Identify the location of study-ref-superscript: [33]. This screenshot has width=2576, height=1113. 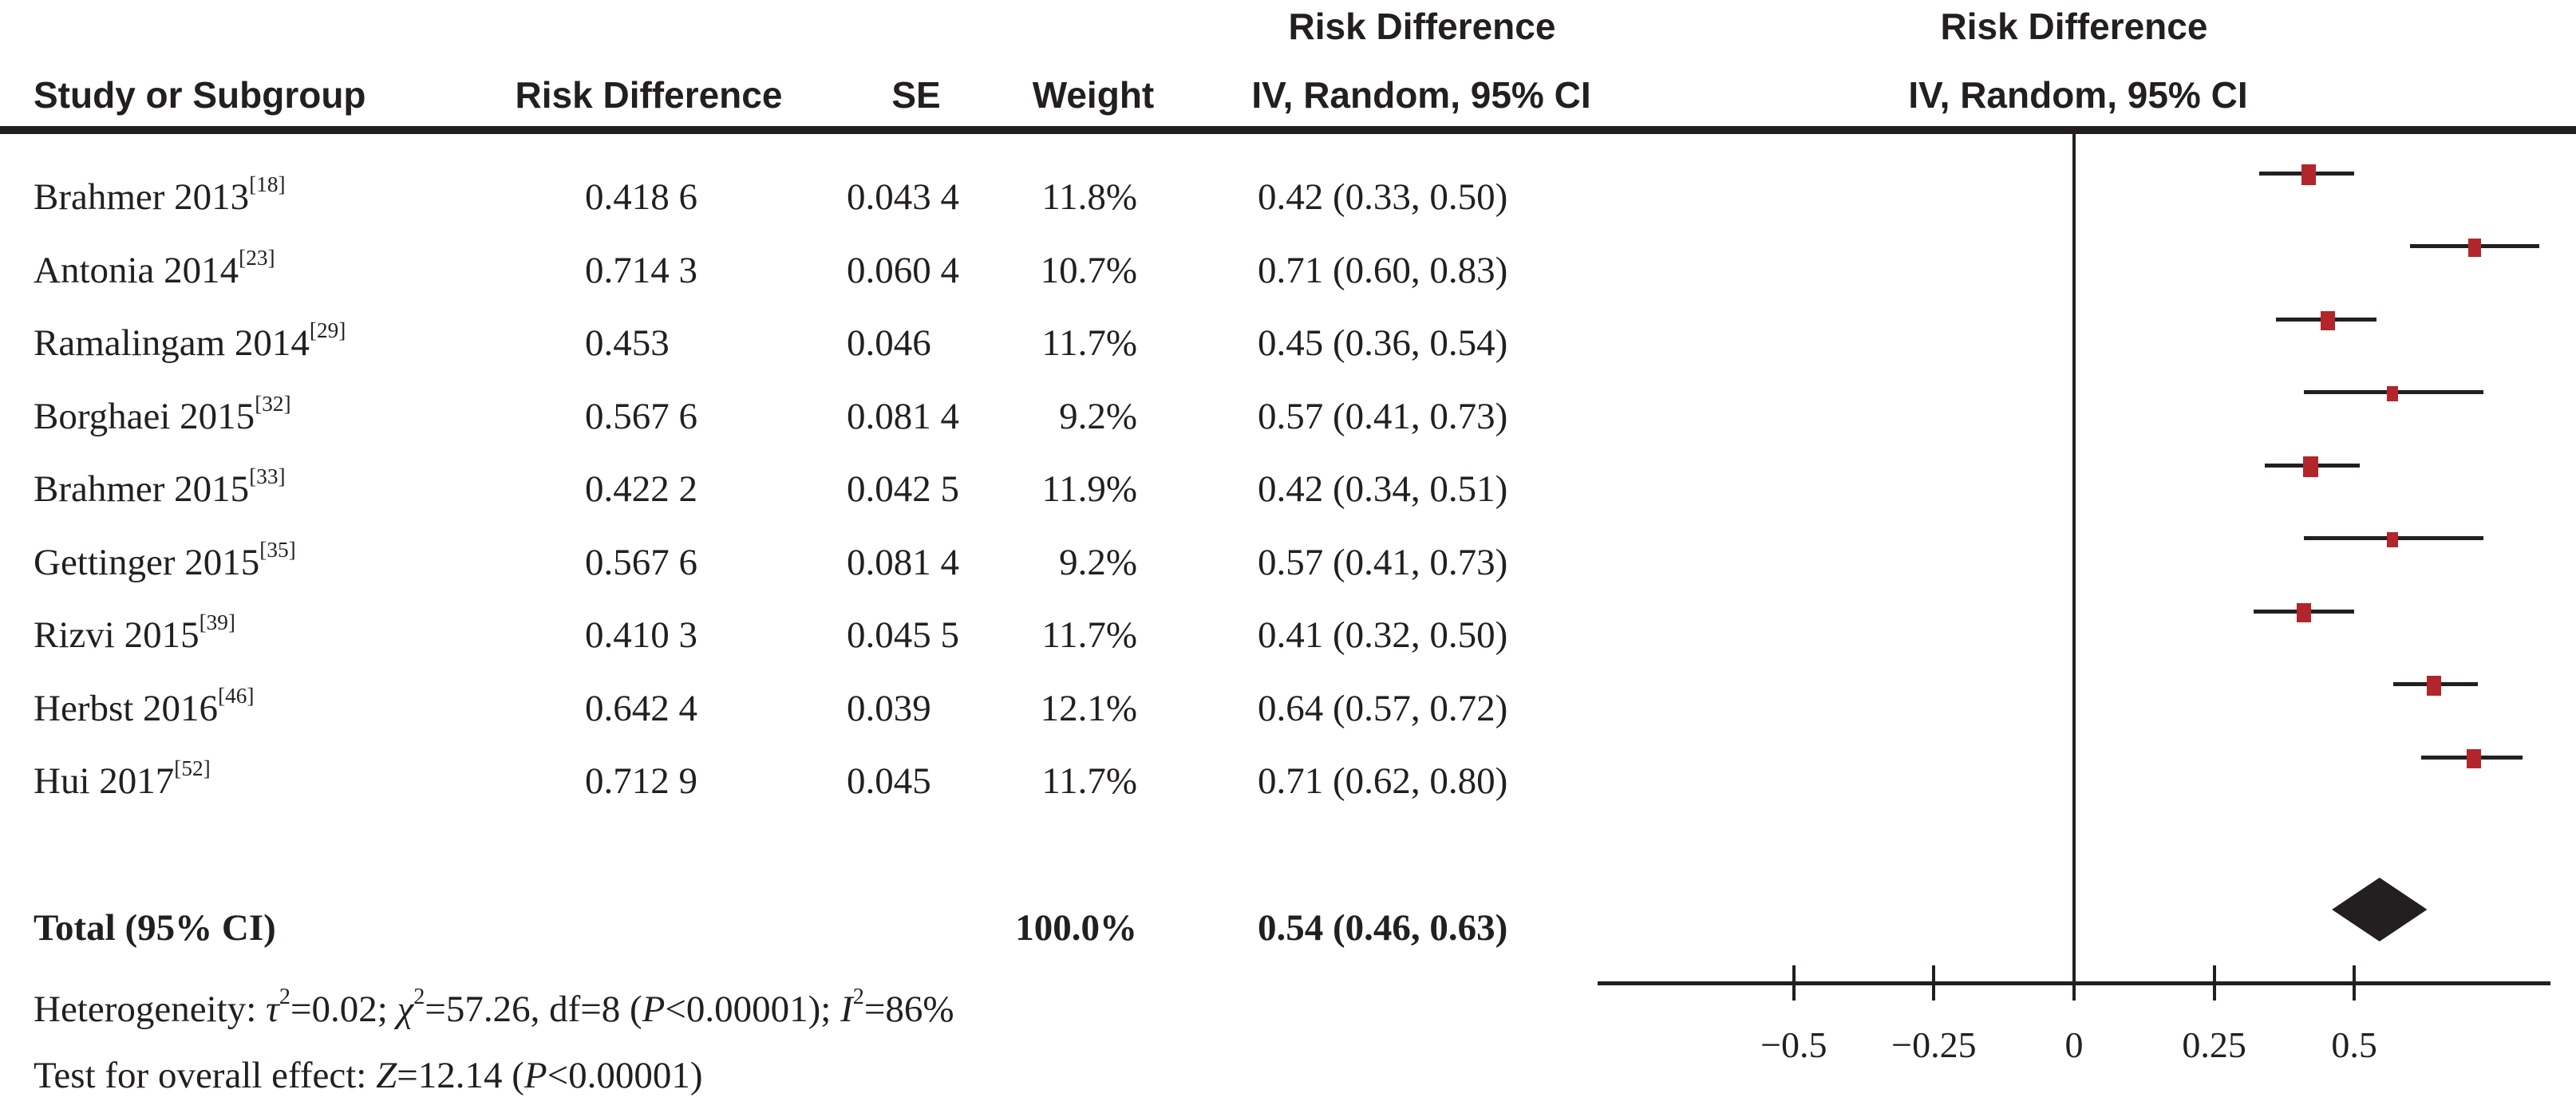
(267, 476).